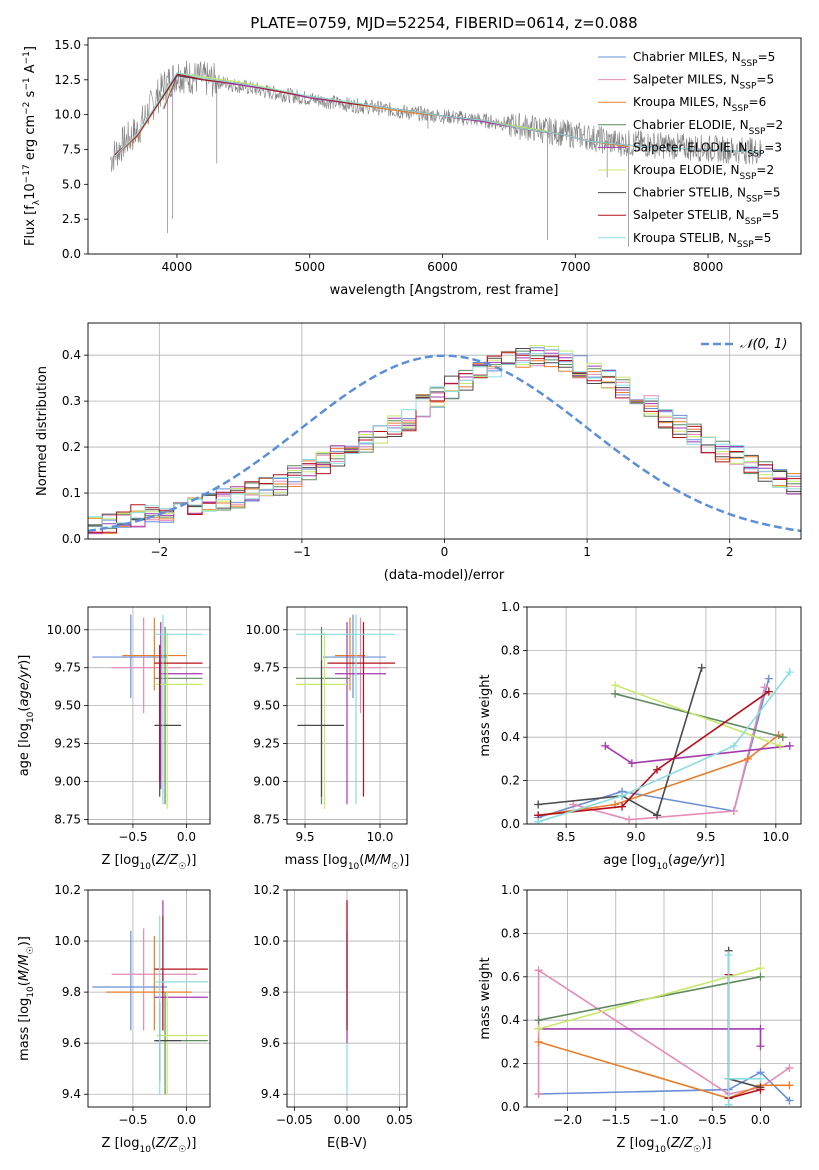 The image size is (819, 1170). I want to click on y-tick-label: 15.0, so click(67, 45).